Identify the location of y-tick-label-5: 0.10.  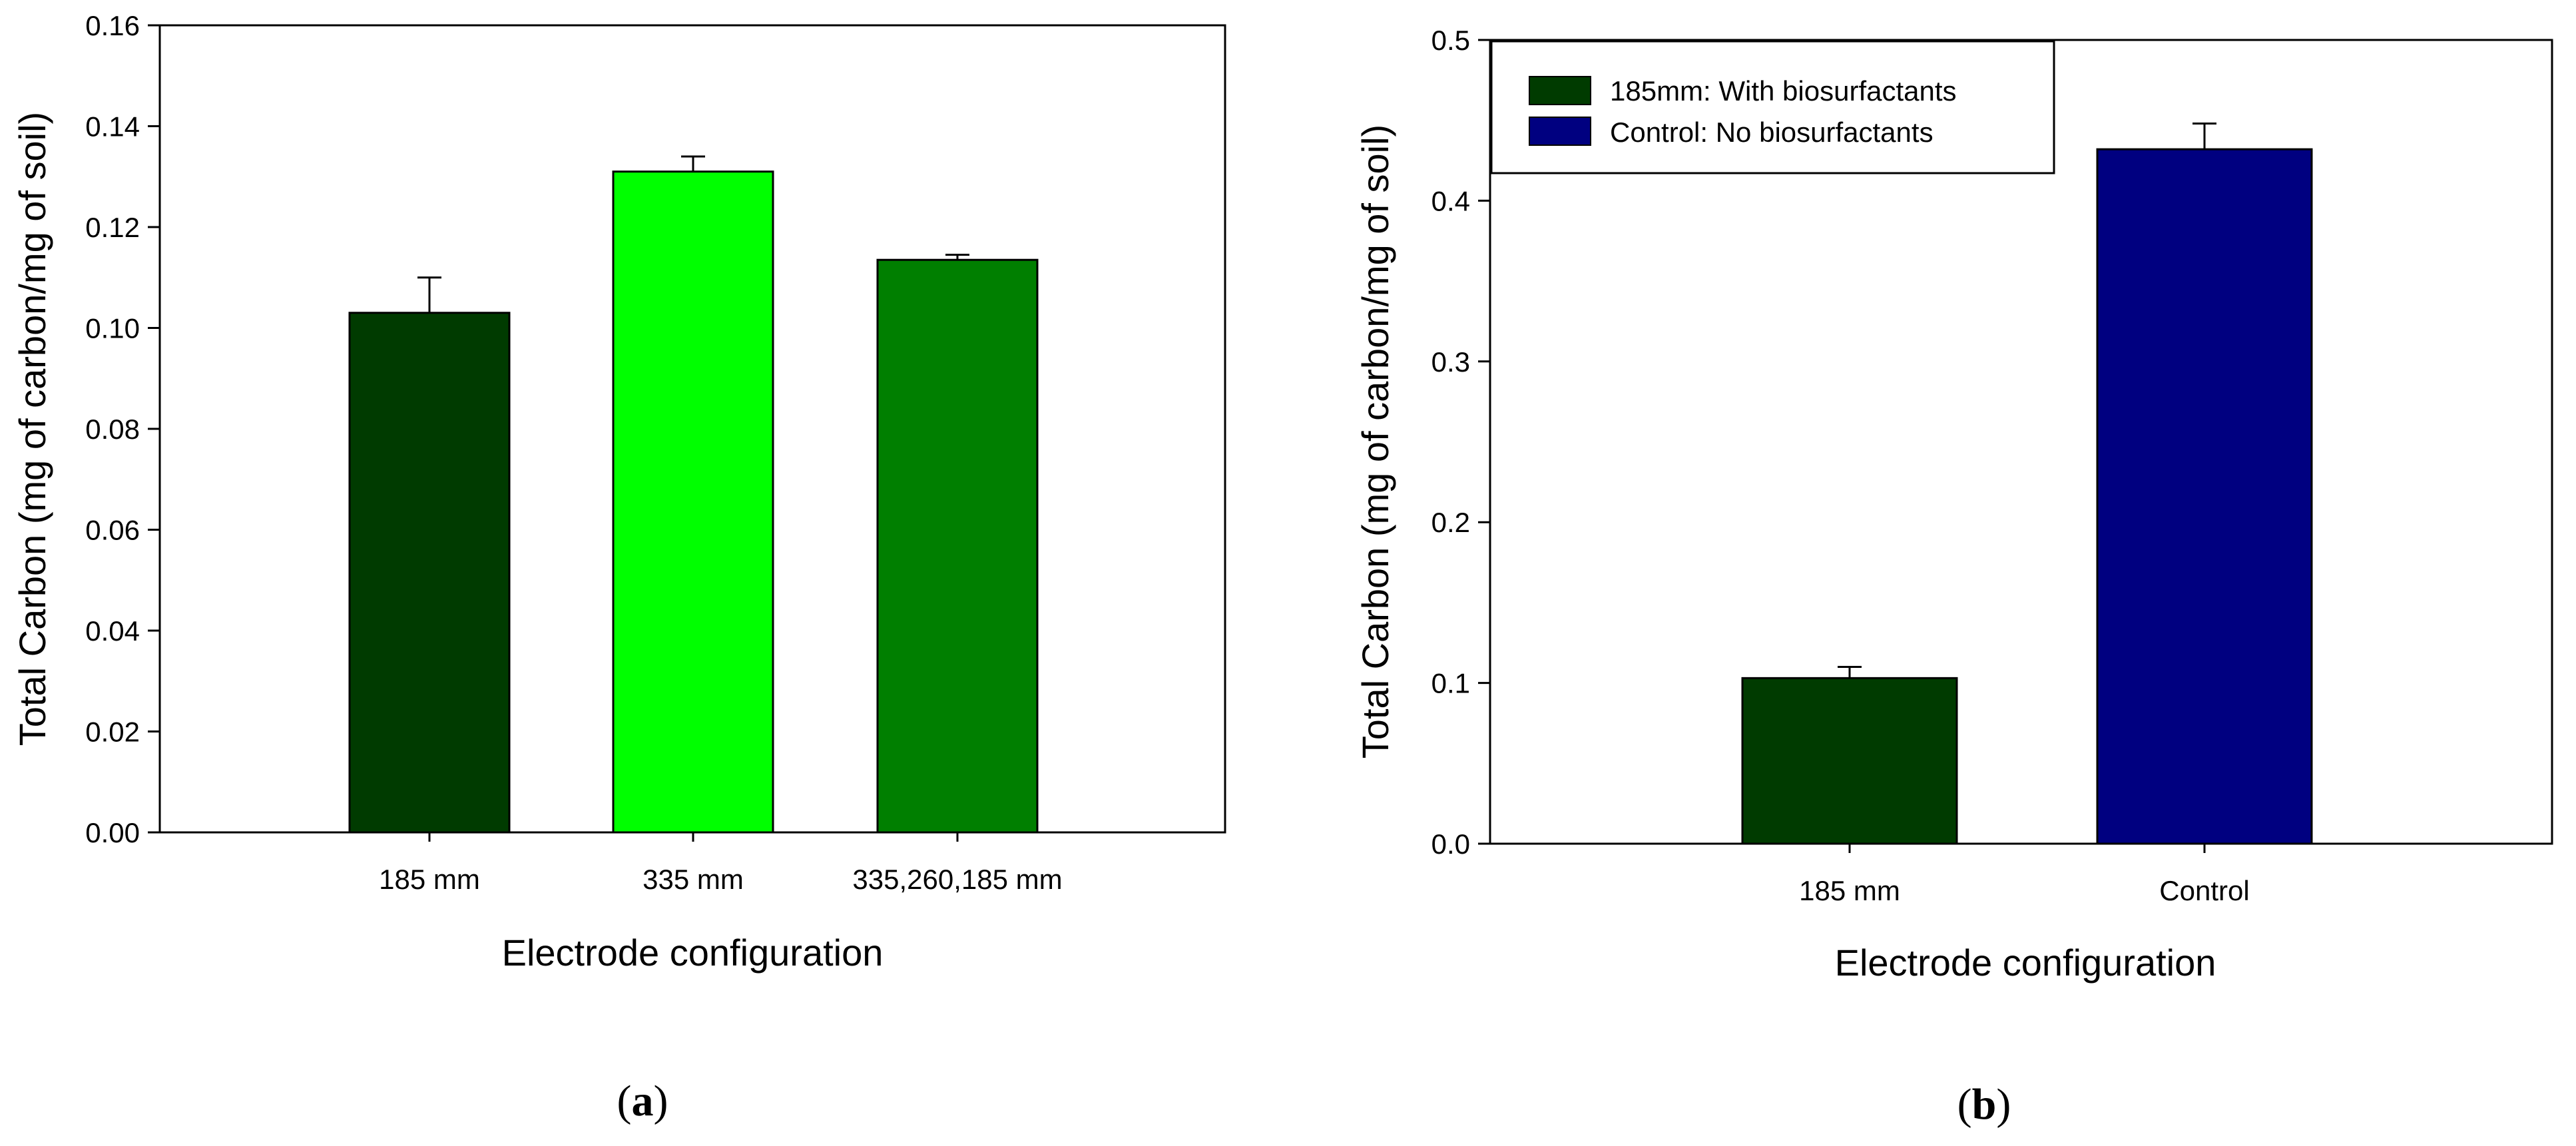
(113, 328).